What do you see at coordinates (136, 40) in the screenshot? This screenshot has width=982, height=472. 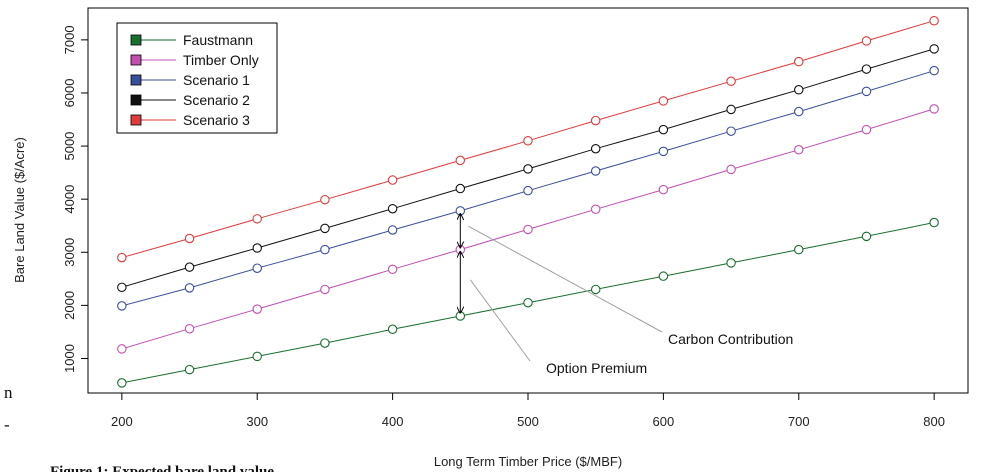 I see `legend-swatch-faustmann` at bounding box center [136, 40].